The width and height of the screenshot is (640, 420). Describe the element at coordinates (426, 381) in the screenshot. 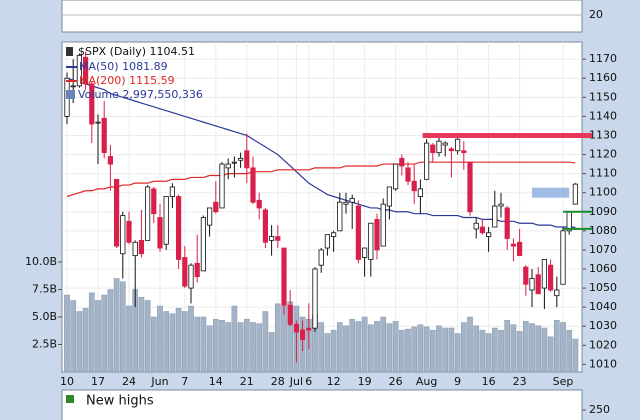

I see `x-tick-label: Aug` at that location.